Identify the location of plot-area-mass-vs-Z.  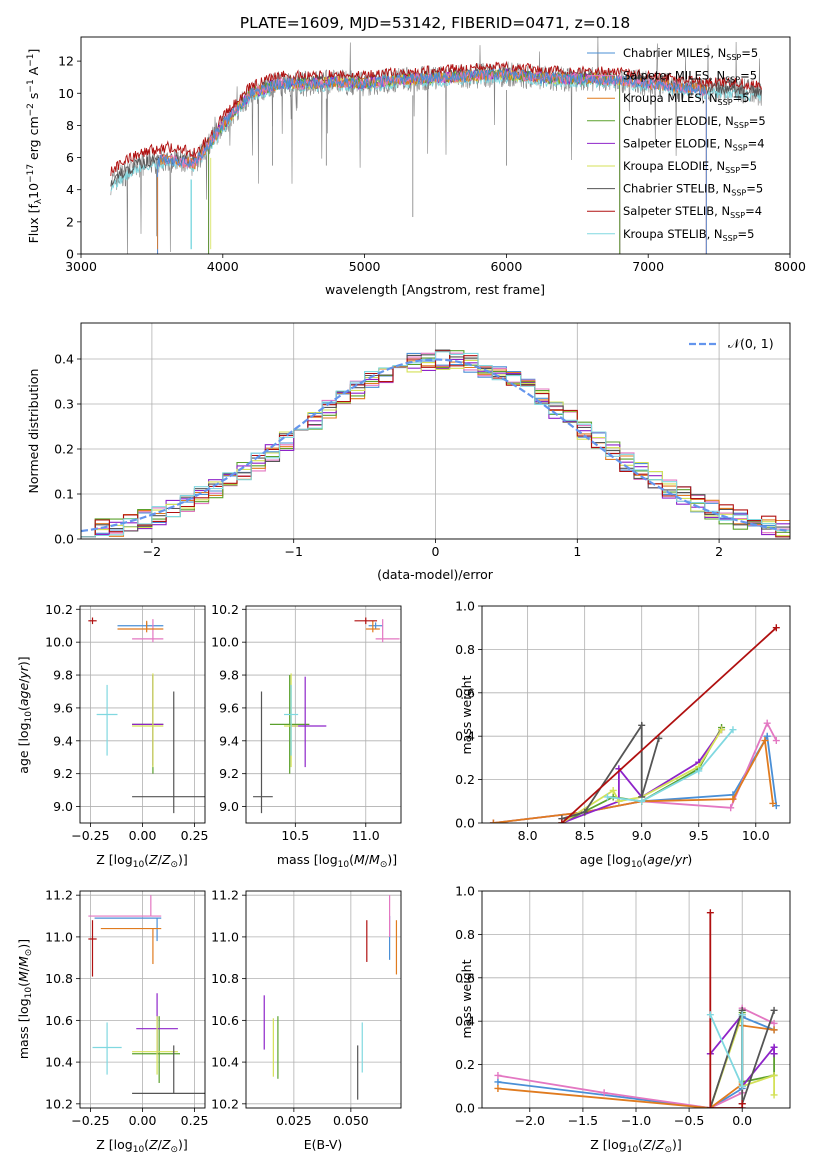
(142, 999).